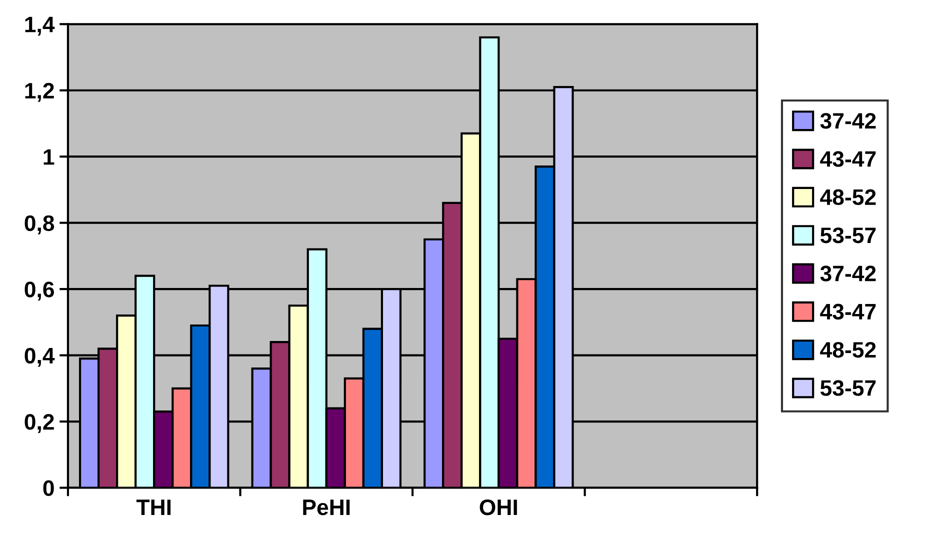  Describe the element at coordinates (48, 488) in the screenshot. I see `y-tick-label: 0` at that location.